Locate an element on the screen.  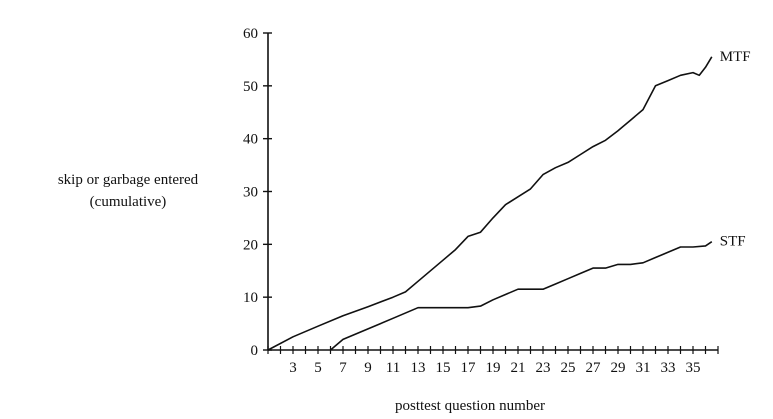
series-line-stf is located at coordinates (521, 296).